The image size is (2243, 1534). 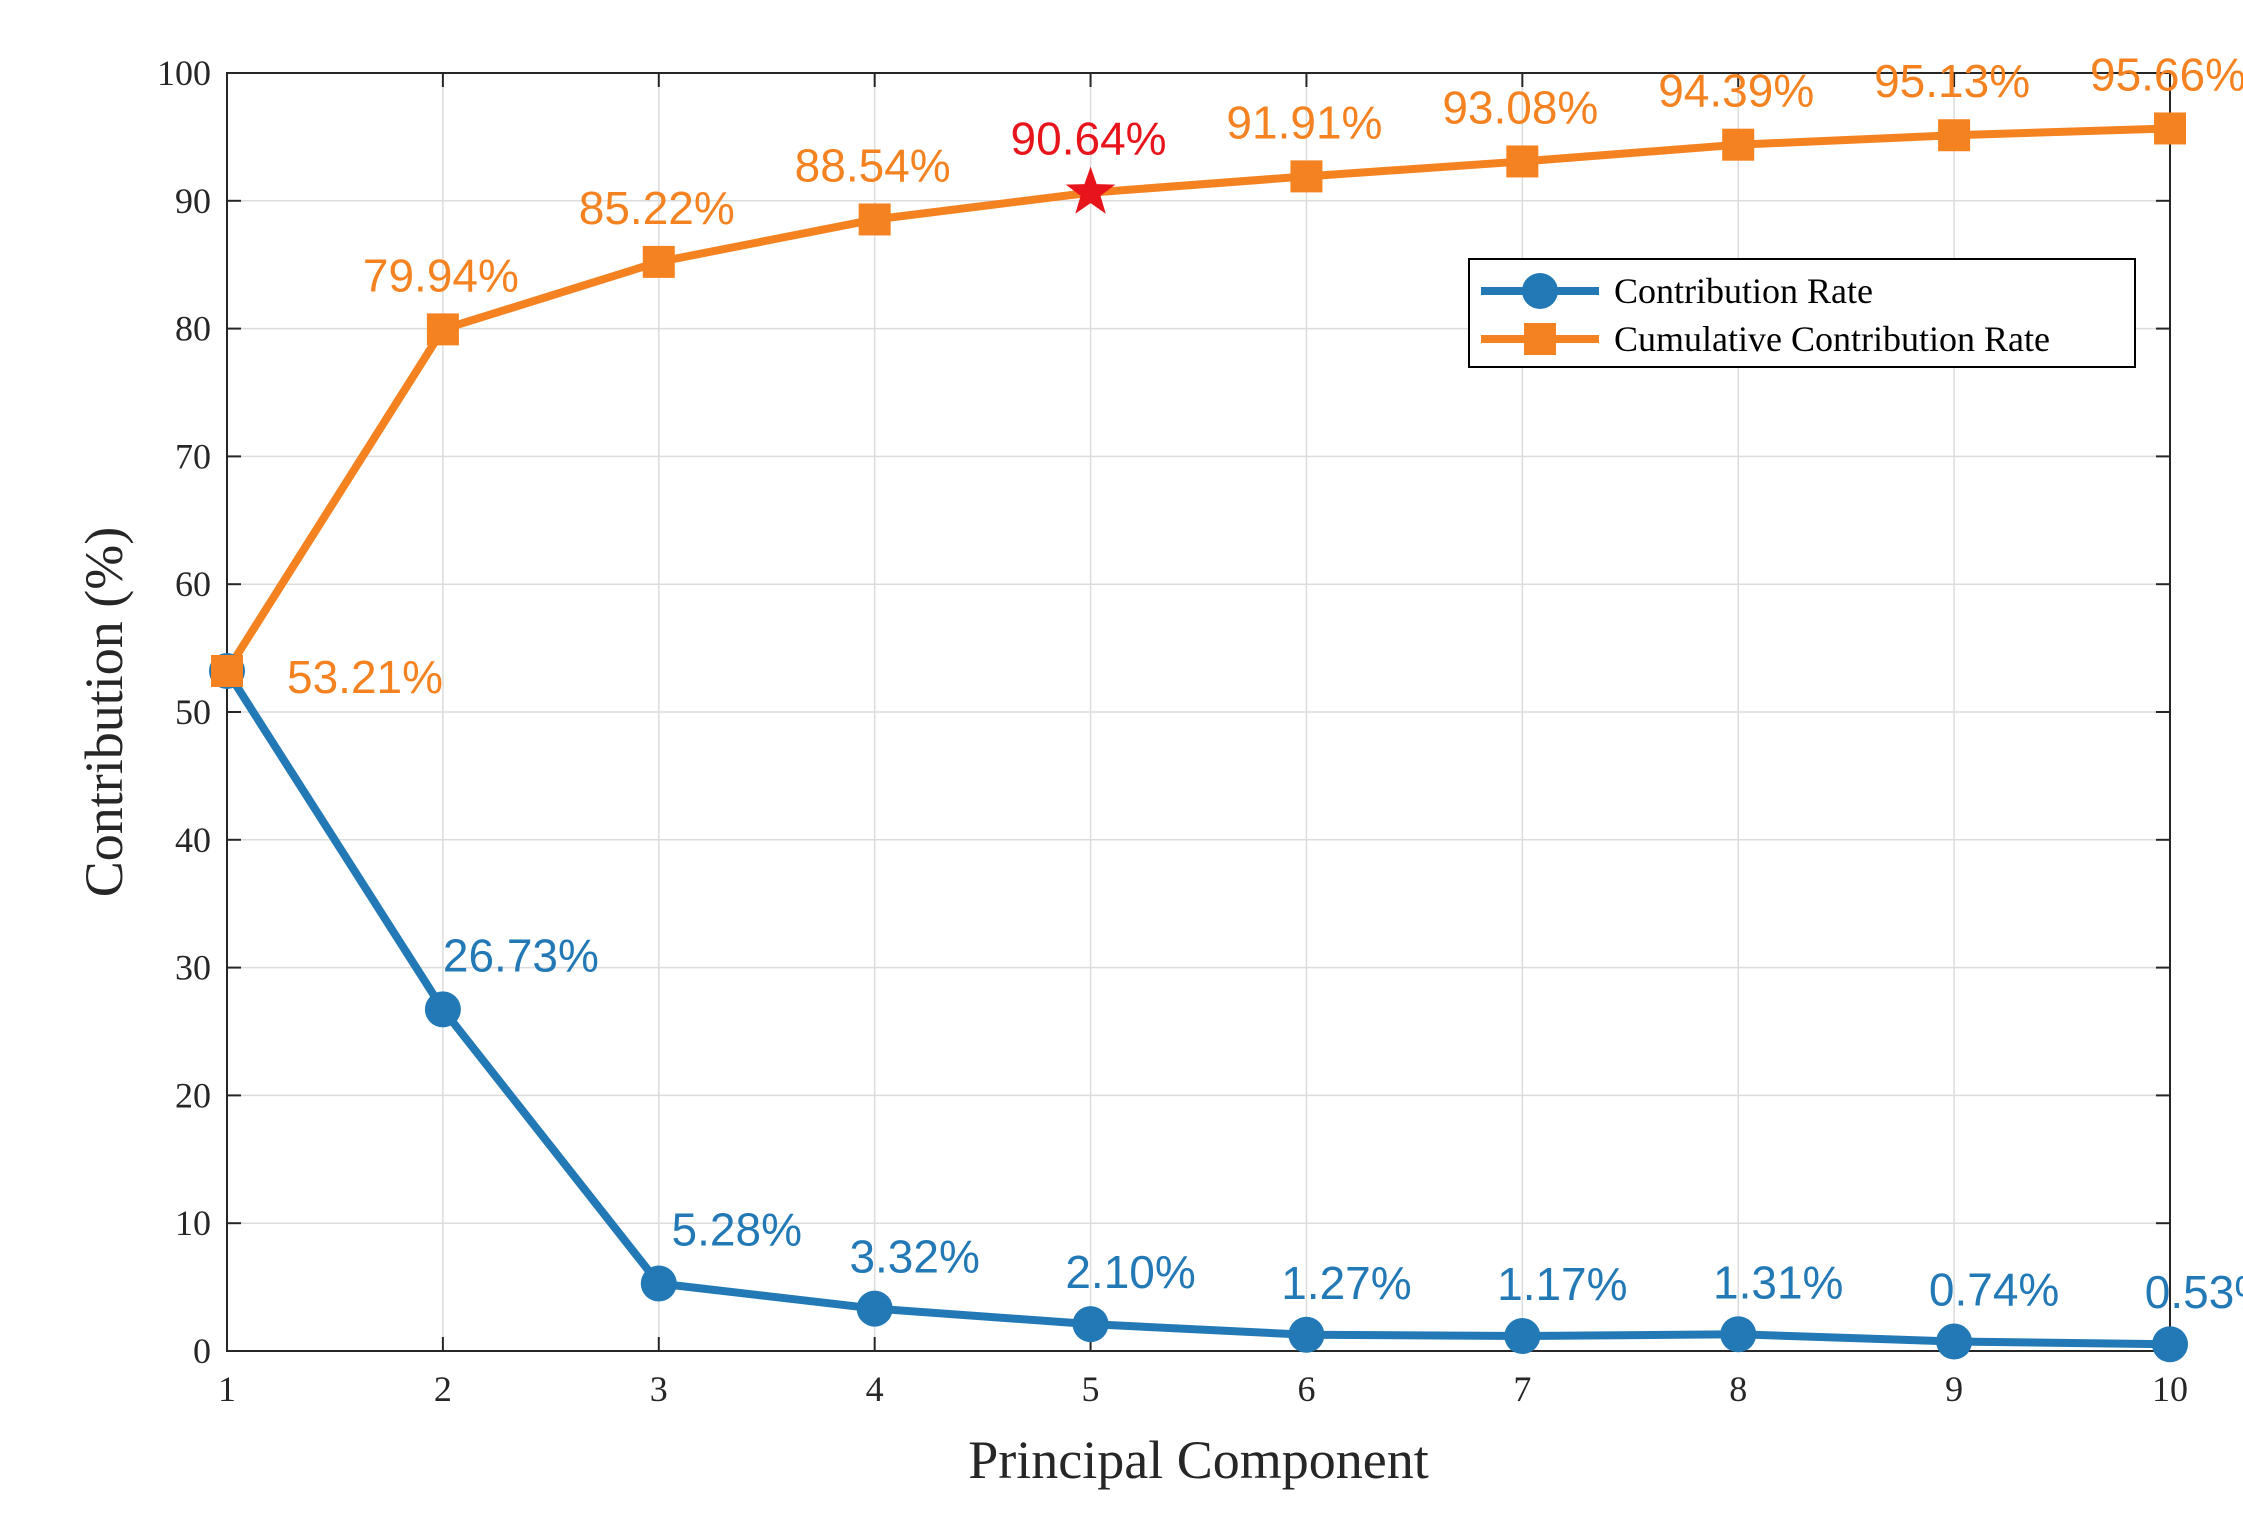 I want to click on x-tick-label: 6, so click(x=1306, y=1389).